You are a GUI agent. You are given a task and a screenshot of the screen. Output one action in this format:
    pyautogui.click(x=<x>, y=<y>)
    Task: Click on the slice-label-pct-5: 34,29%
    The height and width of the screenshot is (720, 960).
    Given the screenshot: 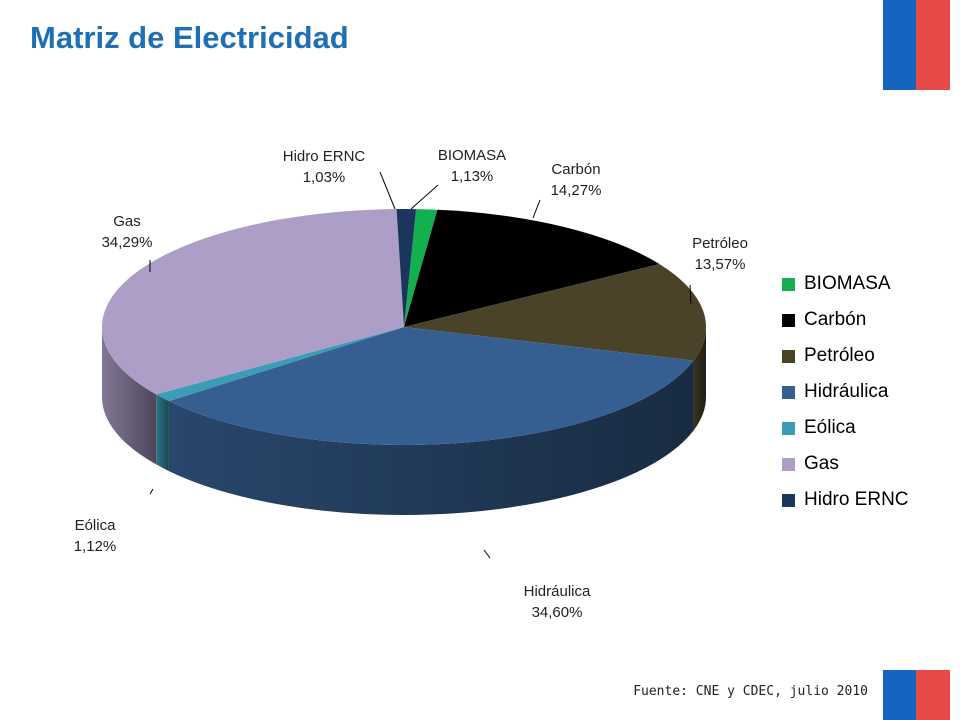 What is the action you would take?
    pyautogui.click(x=127, y=242)
    